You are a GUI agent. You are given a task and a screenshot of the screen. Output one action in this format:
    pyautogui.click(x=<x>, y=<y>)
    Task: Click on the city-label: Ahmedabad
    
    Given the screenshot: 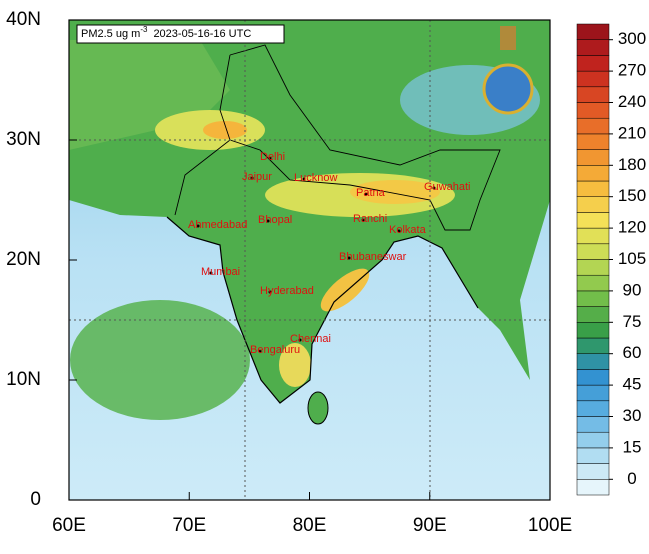 What is the action you would take?
    pyautogui.click(x=217, y=225)
    